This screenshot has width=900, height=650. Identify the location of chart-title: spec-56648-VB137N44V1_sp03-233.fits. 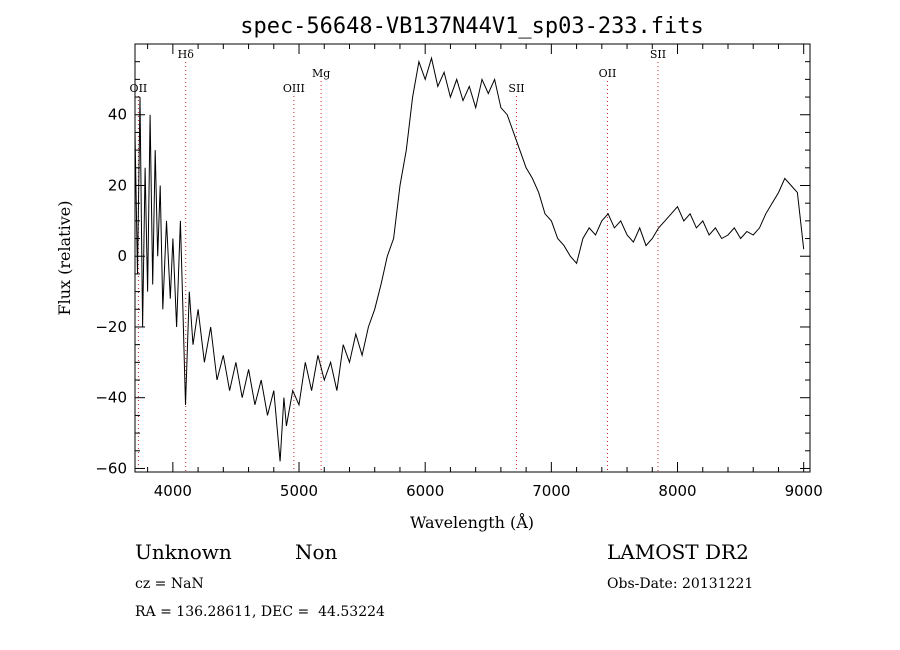
(472, 26).